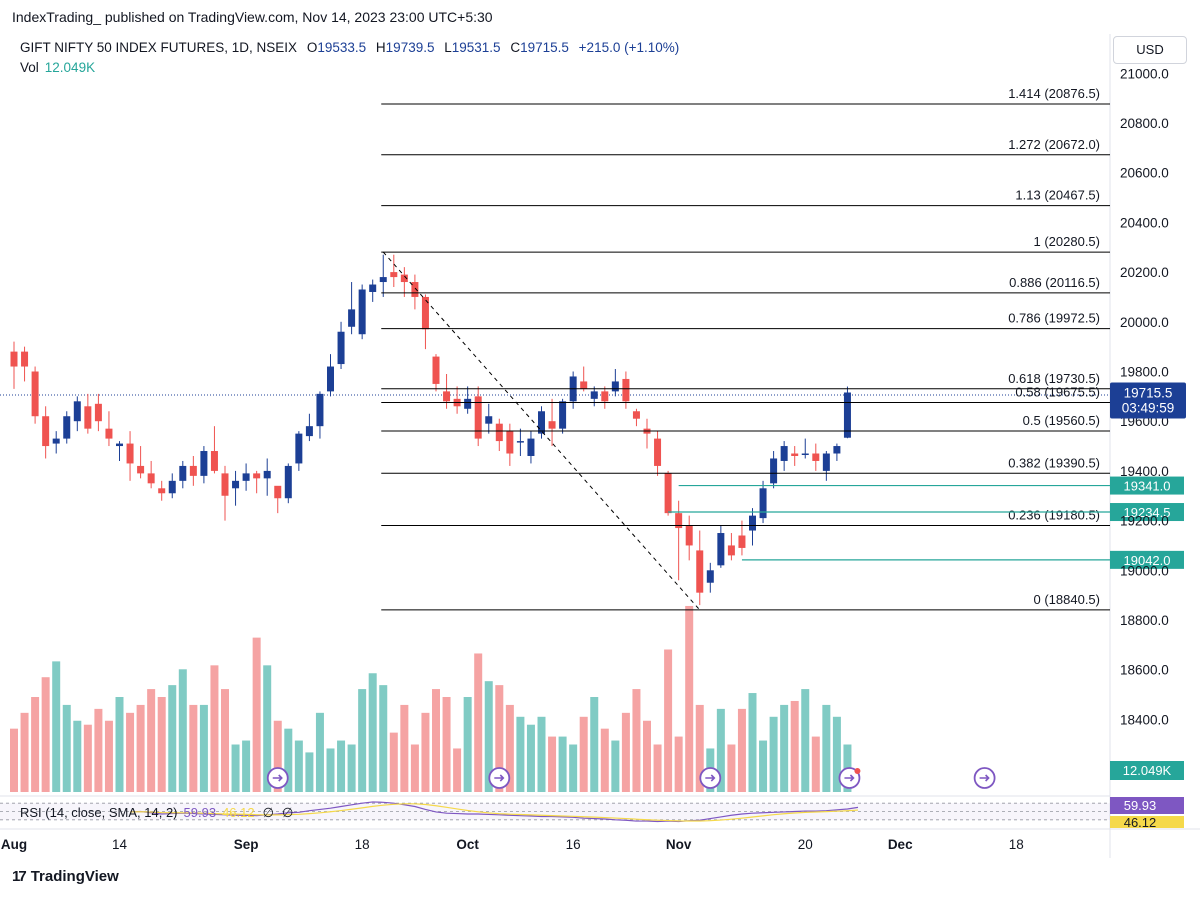 The width and height of the screenshot is (1200, 899). Describe the element at coordinates (984, 778) in the screenshot. I see `event-marker-upcoming` at that location.